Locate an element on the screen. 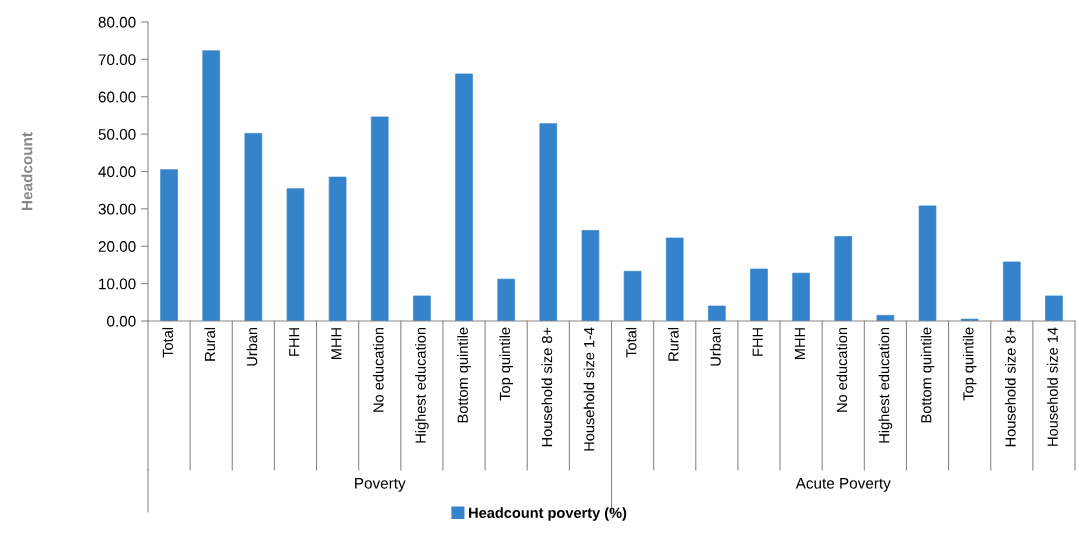 The image size is (1079, 534). y-tick-label: 10.00 is located at coordinates (117, 284).